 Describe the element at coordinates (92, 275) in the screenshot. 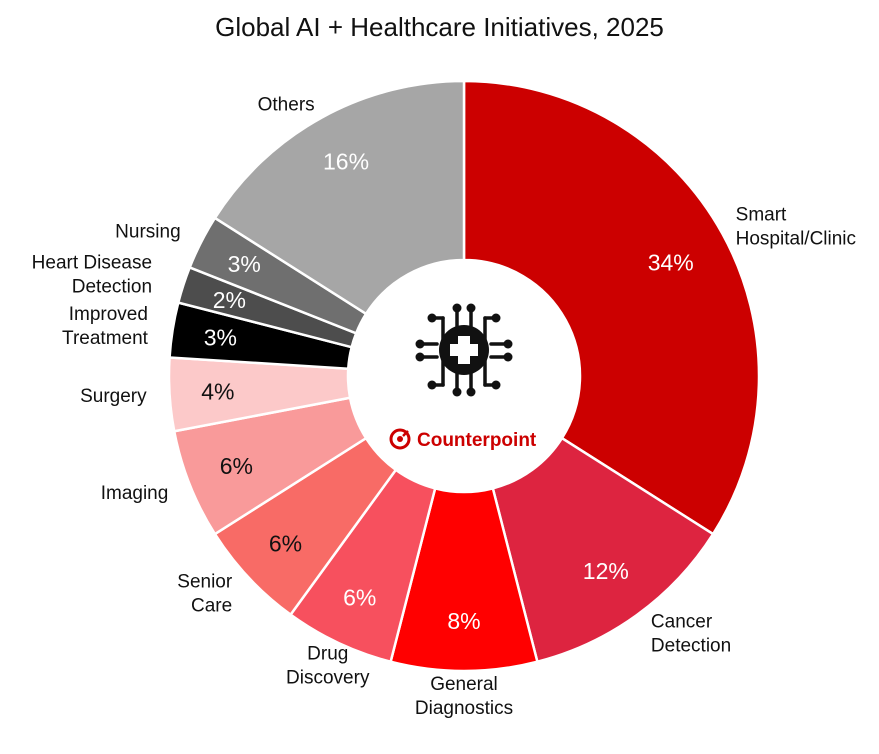

I see `category-label: Heart Disease Detection` at that location.